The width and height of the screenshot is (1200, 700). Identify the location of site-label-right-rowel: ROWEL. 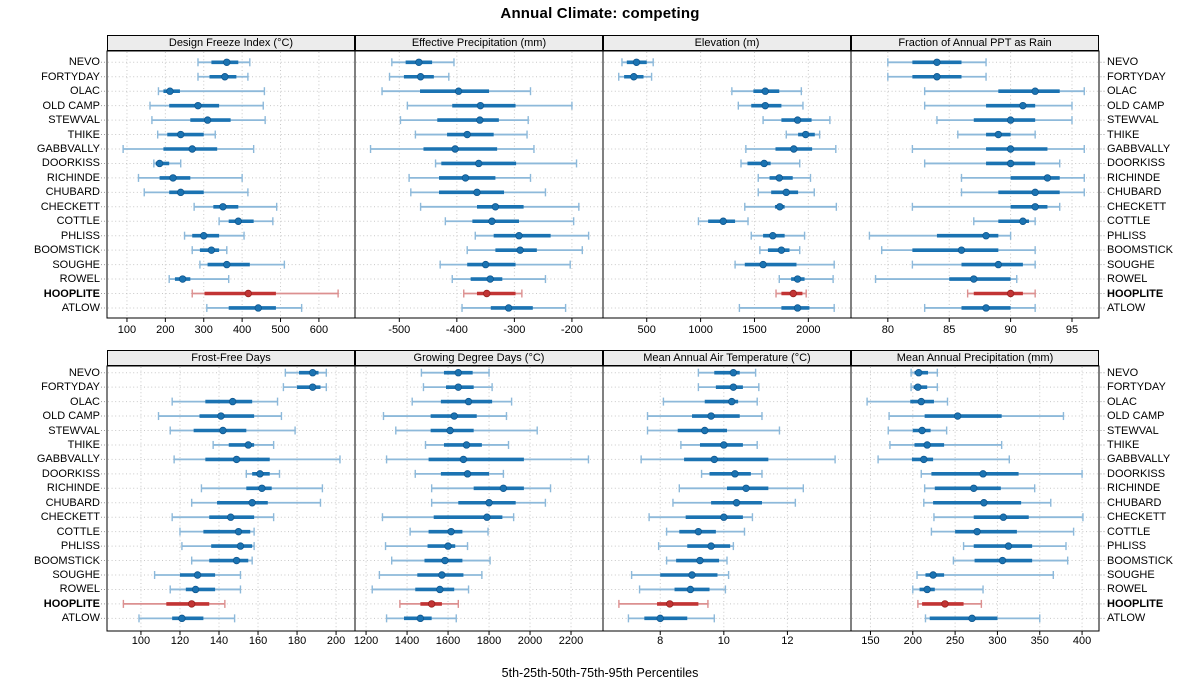
(1127, 279).